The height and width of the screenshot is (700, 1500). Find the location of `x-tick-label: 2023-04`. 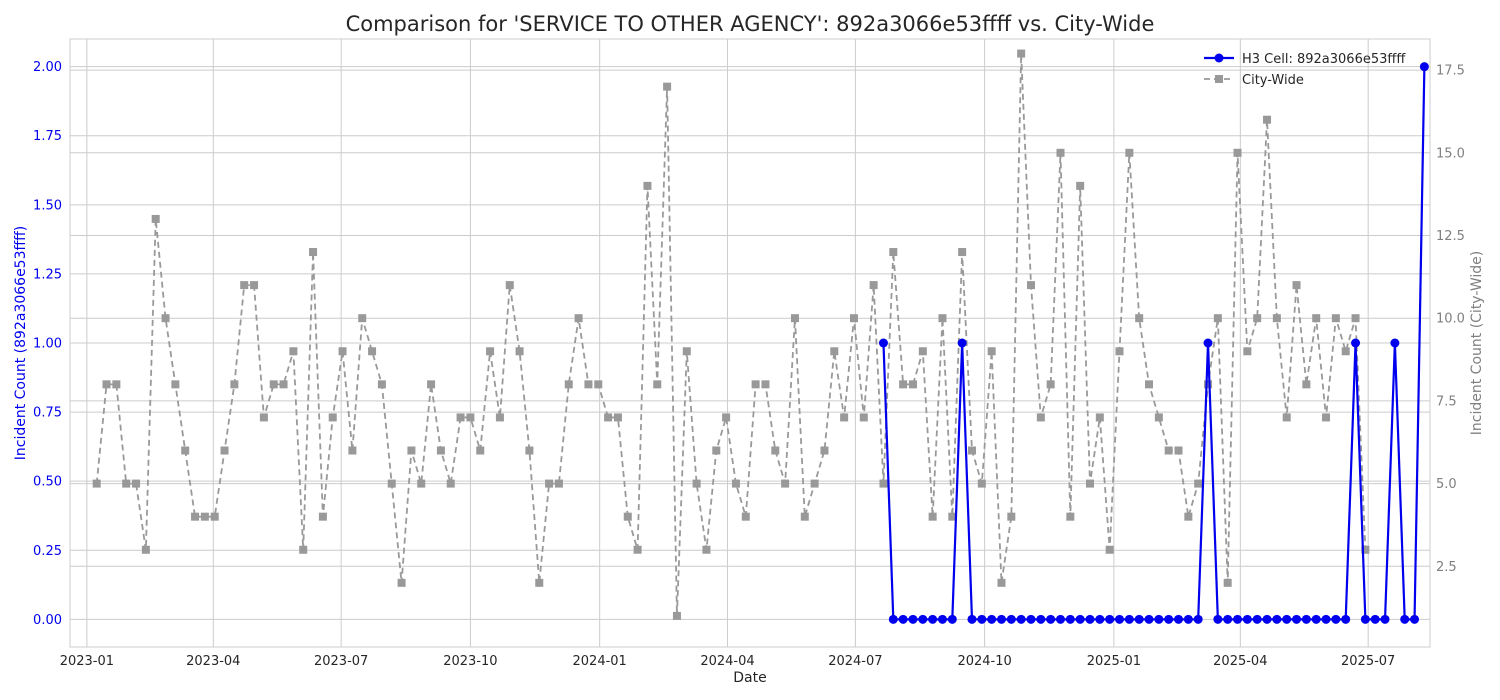

x-tick-label: 2023-04 is located at coordinates (213, 661).